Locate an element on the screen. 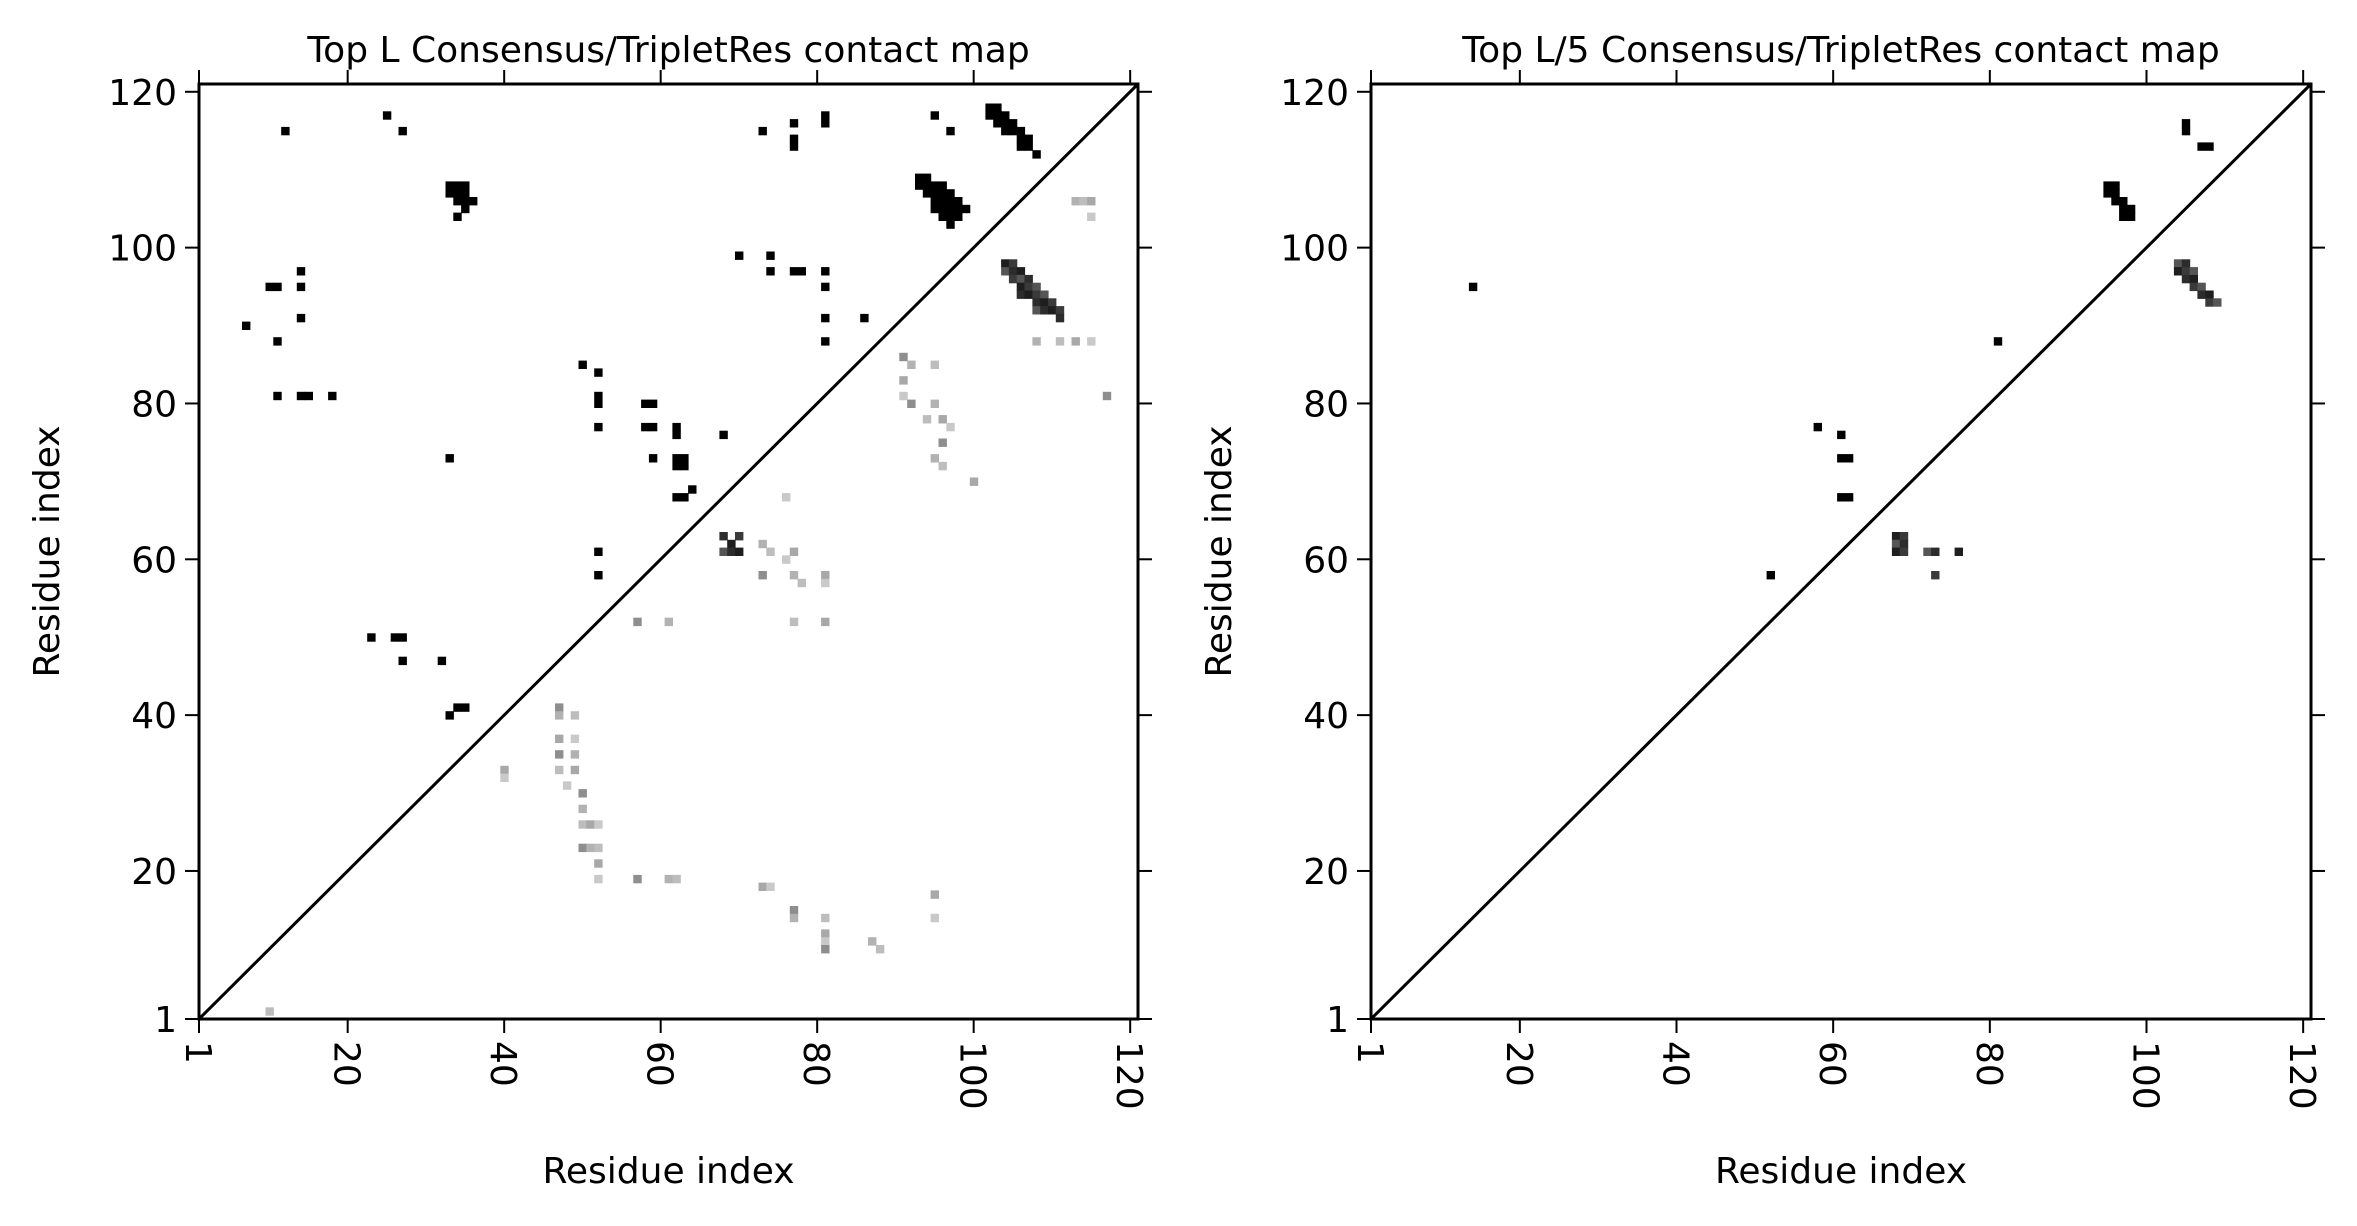 Image resolution: width=2357 pixels, height=1226 pixels. x-tick-label: 120 is located at coordinates (2301, 1075).